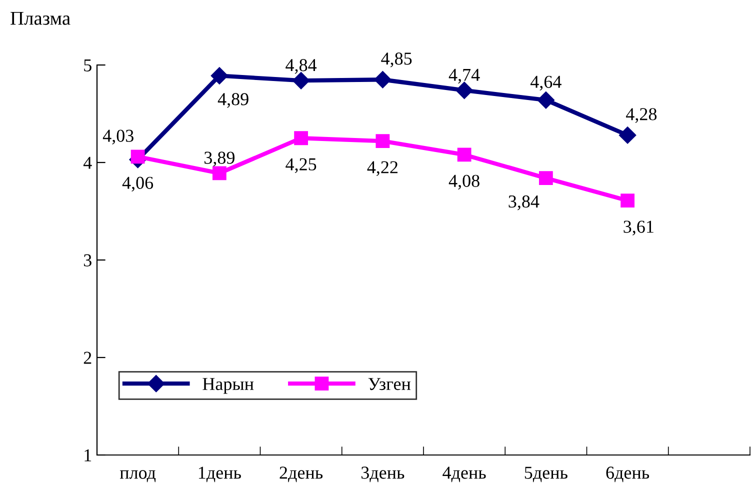 The width and height of the screenshot is (752, 496). I want to click on x-tick-label: 2день, so click(301, 474).